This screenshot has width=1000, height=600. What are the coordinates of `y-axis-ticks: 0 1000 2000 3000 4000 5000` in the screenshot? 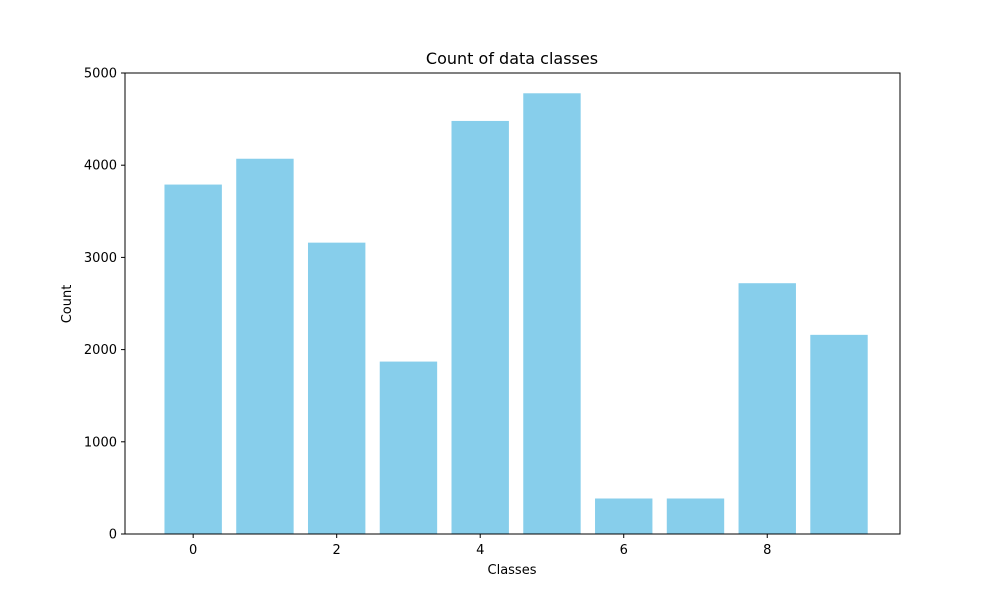 It's located at (104, 305).